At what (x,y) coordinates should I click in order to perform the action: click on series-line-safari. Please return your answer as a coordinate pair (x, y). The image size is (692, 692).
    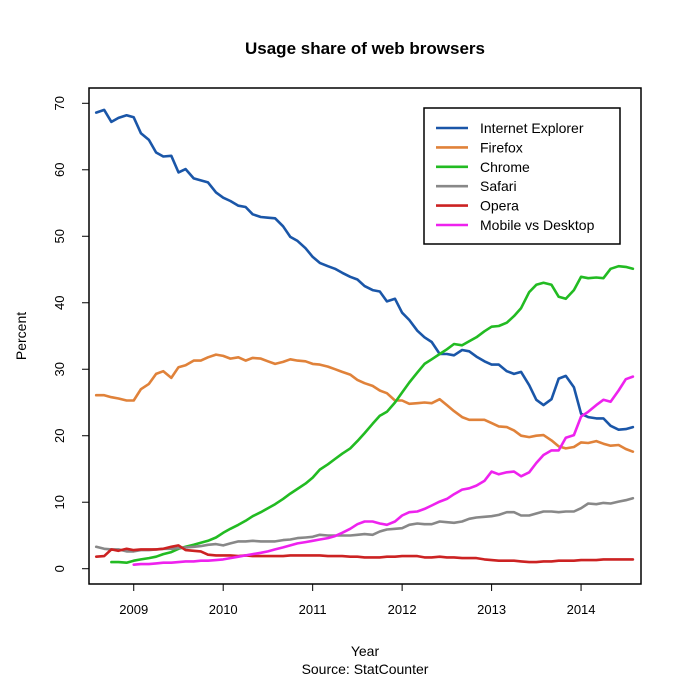
    Looking at the image, I should click on (364, 524).